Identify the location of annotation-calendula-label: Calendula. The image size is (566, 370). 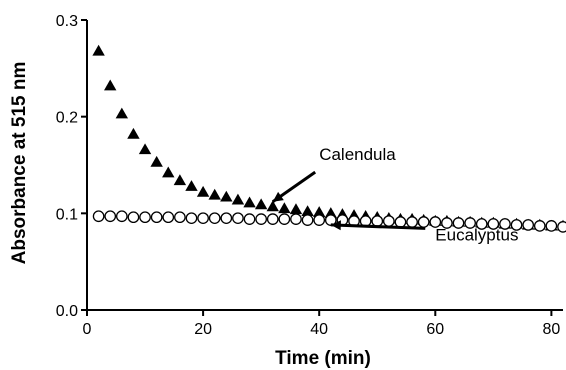
(357, 154).